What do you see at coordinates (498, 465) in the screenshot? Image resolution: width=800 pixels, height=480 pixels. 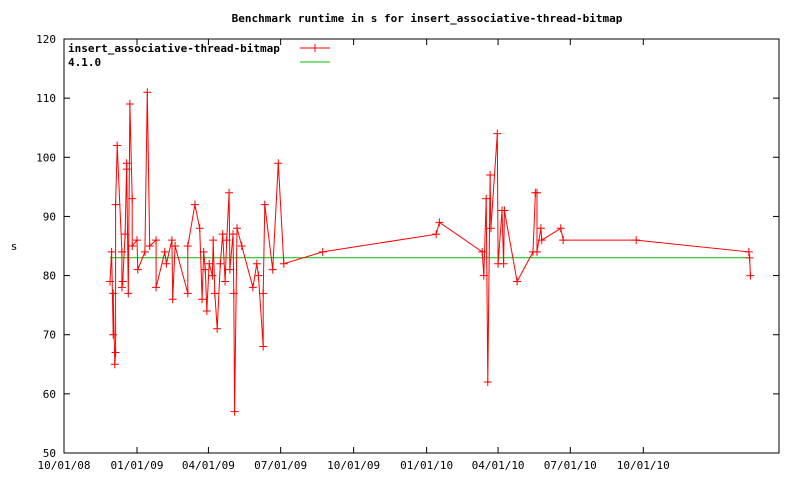 I see `x-tick-label: 04/01/10` at bounding box center [498, 465].